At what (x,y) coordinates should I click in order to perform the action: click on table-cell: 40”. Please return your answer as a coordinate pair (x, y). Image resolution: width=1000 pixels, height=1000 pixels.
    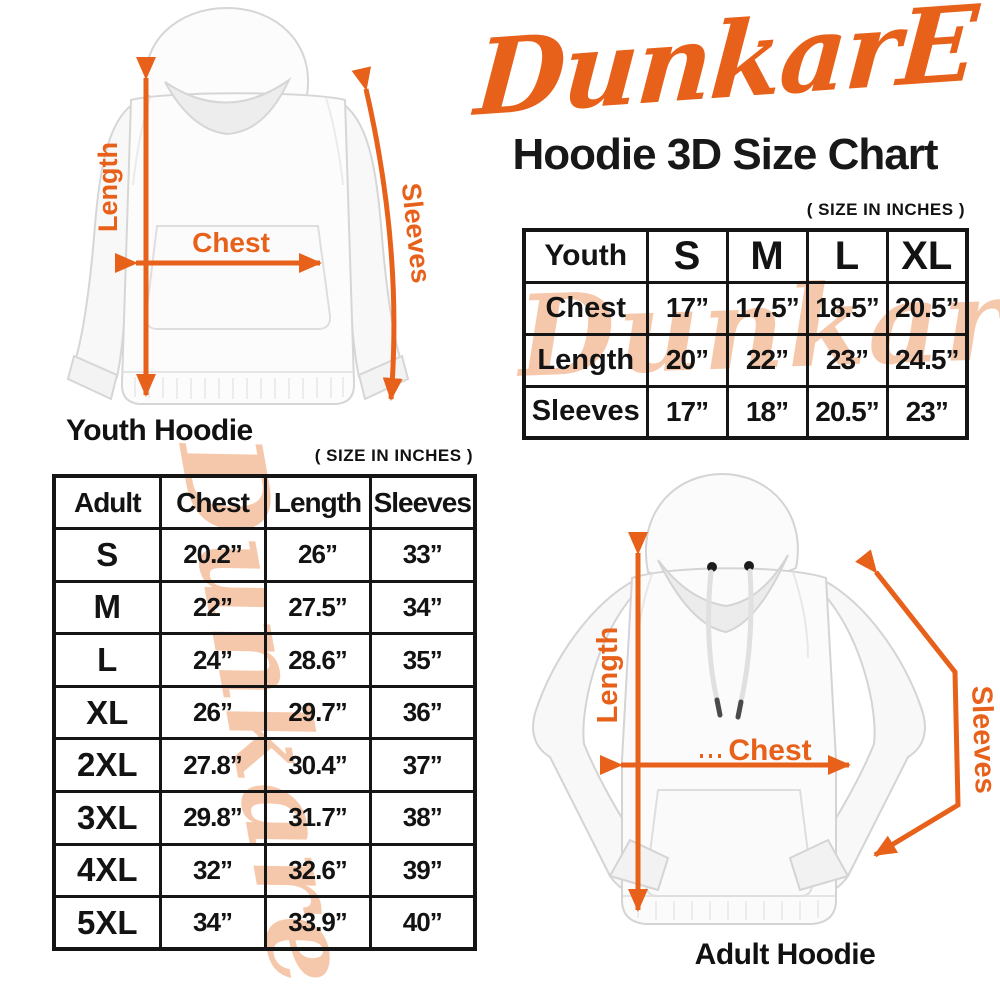
    Looking at the image, I should click on (422, 923).